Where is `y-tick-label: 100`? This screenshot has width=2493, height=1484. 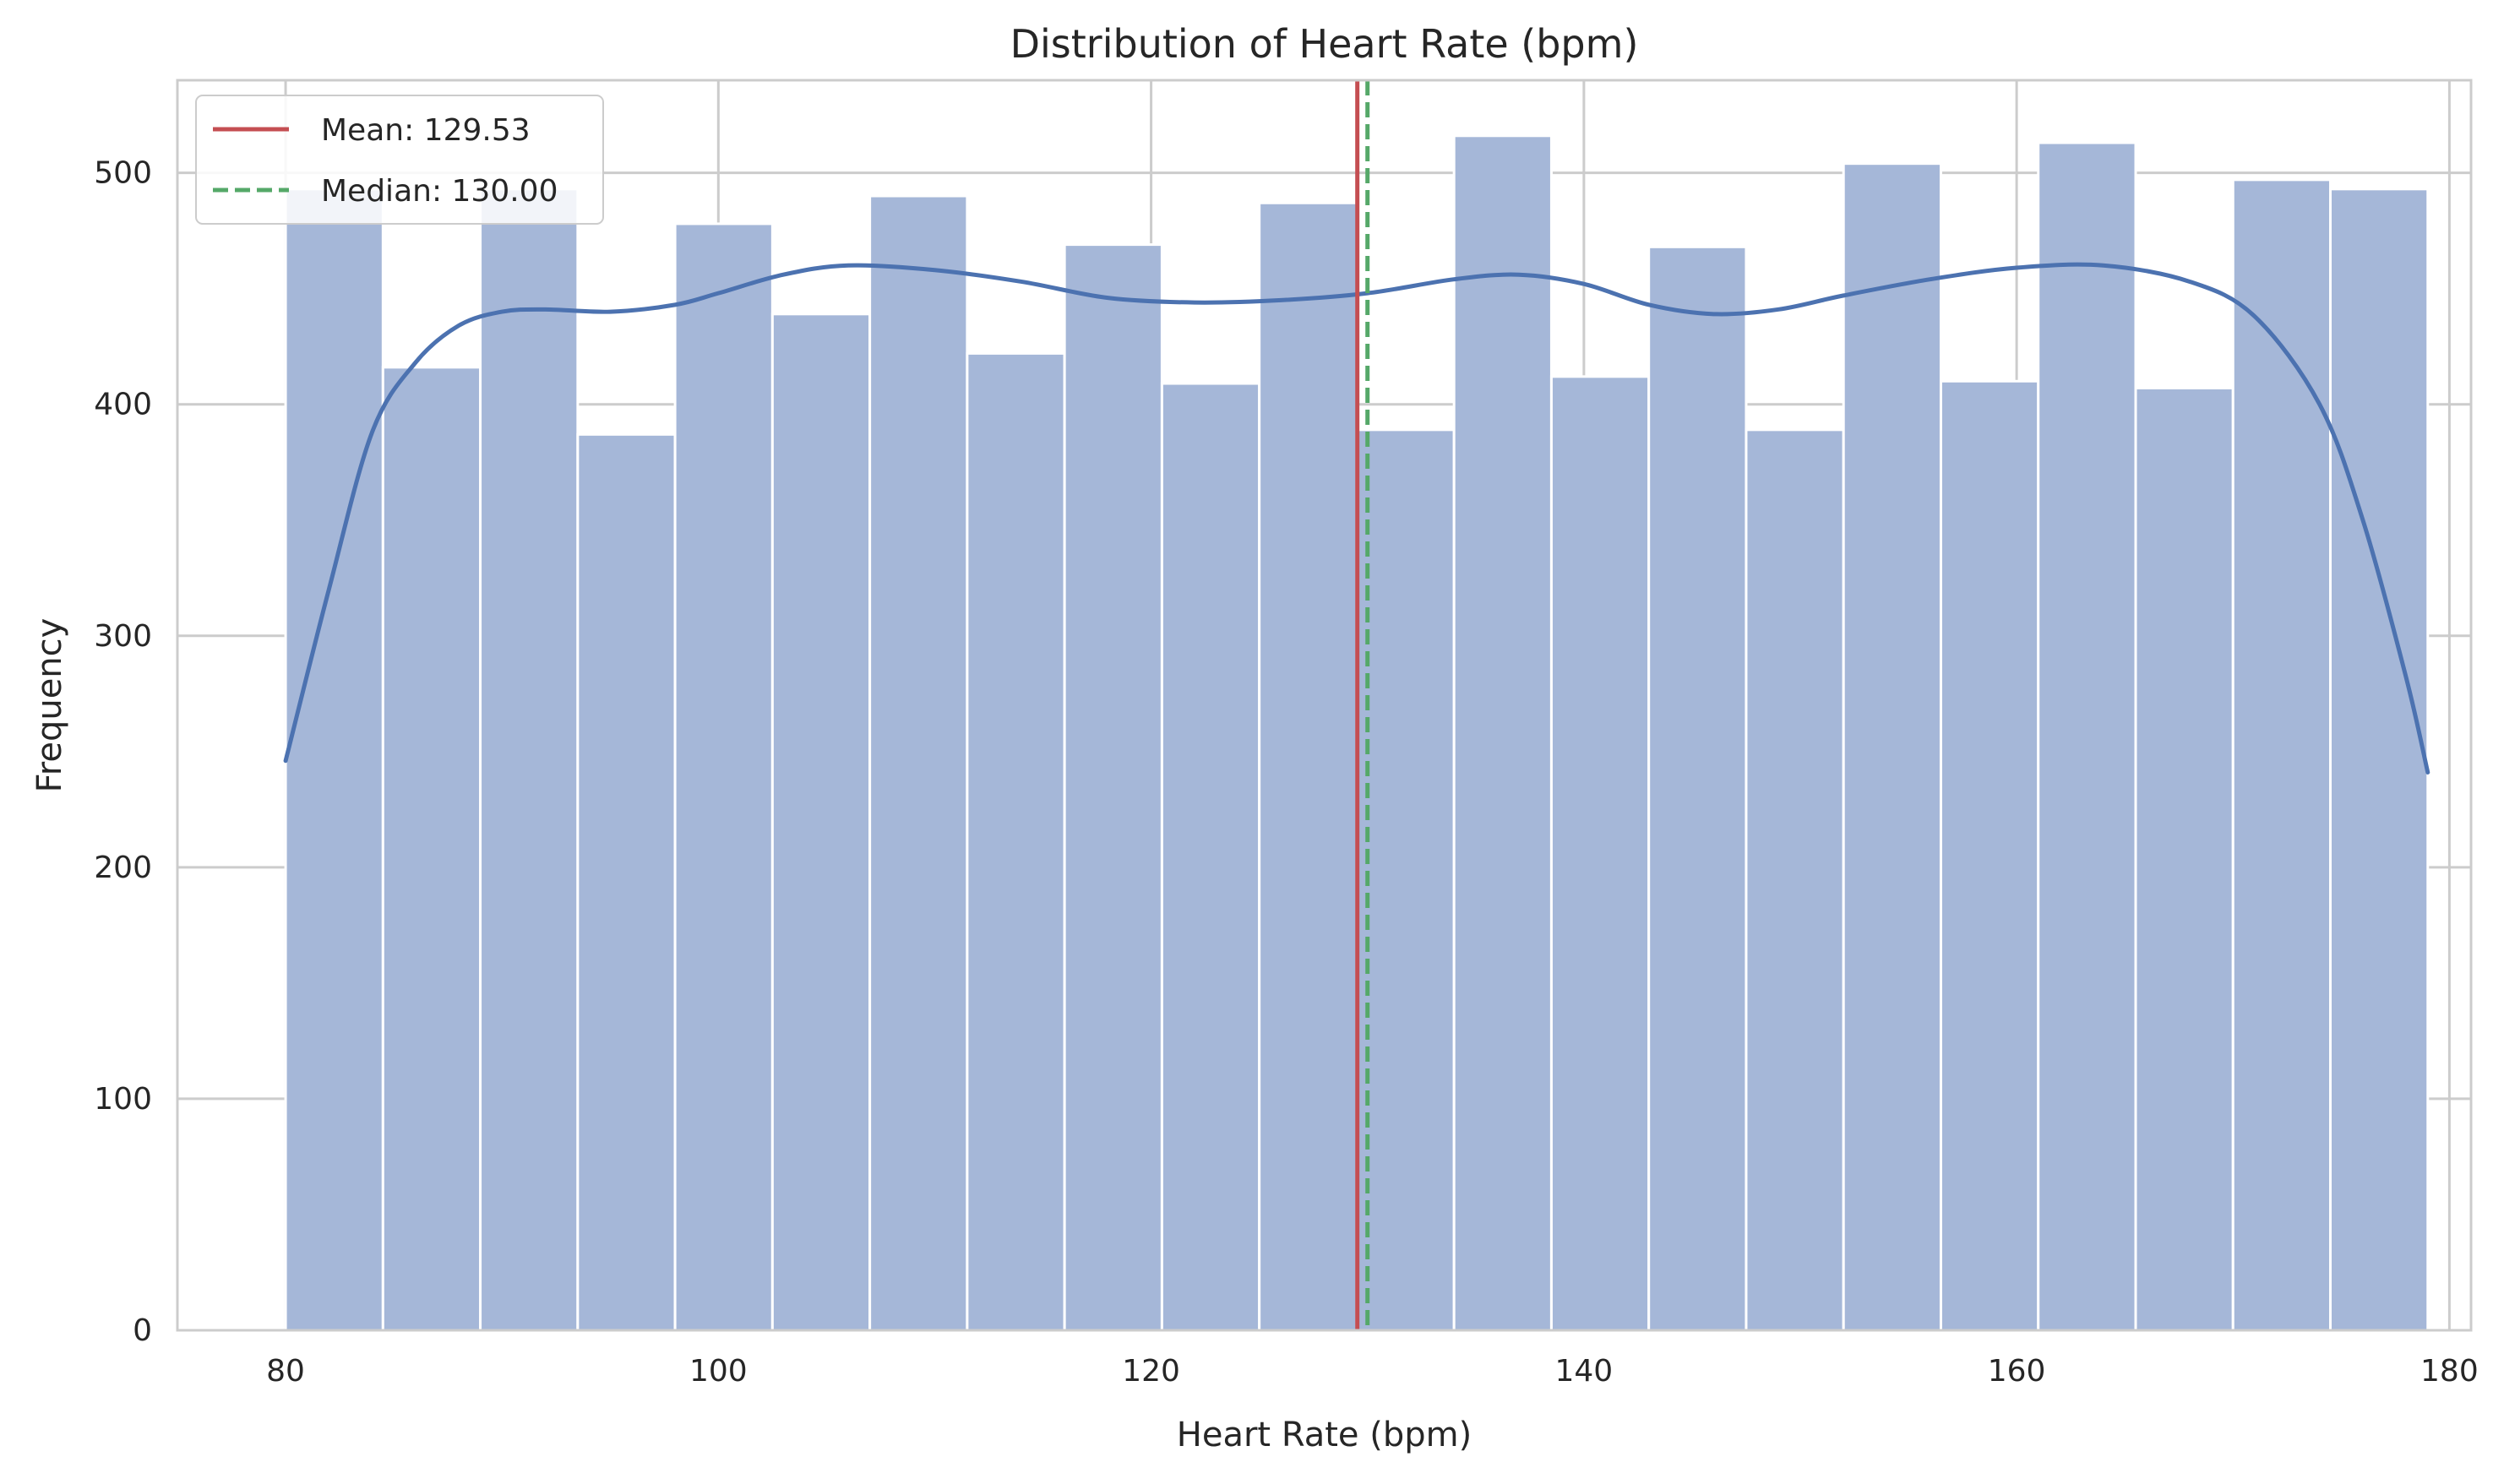
y-tick-label: 100 is located at coordinates (123, 1099).